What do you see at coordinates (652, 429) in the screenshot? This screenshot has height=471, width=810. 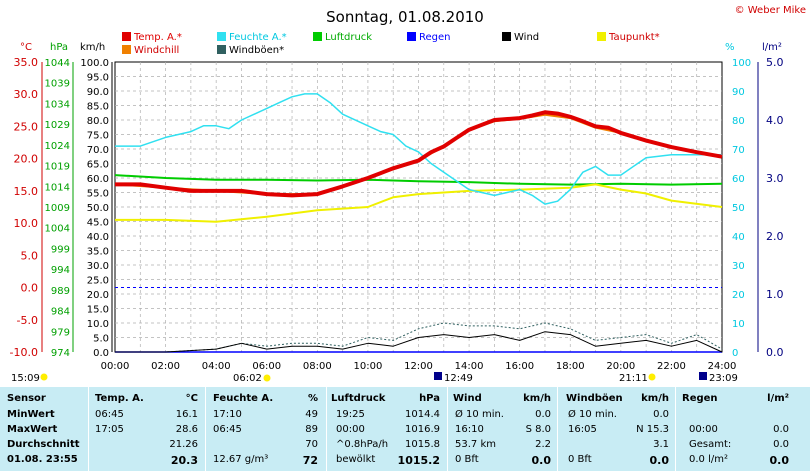 I see `table-cell: N 15.3` at bounding box center [652, 429].